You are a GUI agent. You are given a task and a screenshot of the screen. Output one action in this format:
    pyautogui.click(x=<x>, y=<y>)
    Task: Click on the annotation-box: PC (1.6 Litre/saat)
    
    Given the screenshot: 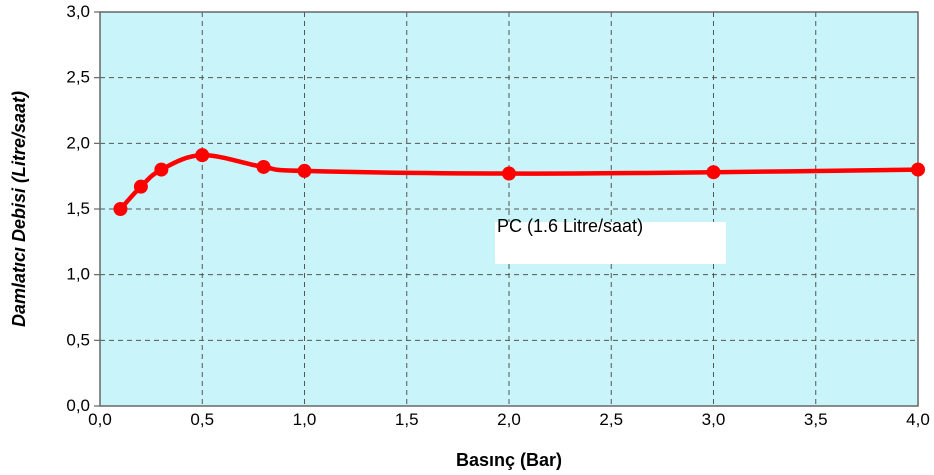 What is the action you would take?
    pyautogui.click(x=610, y=240)
    